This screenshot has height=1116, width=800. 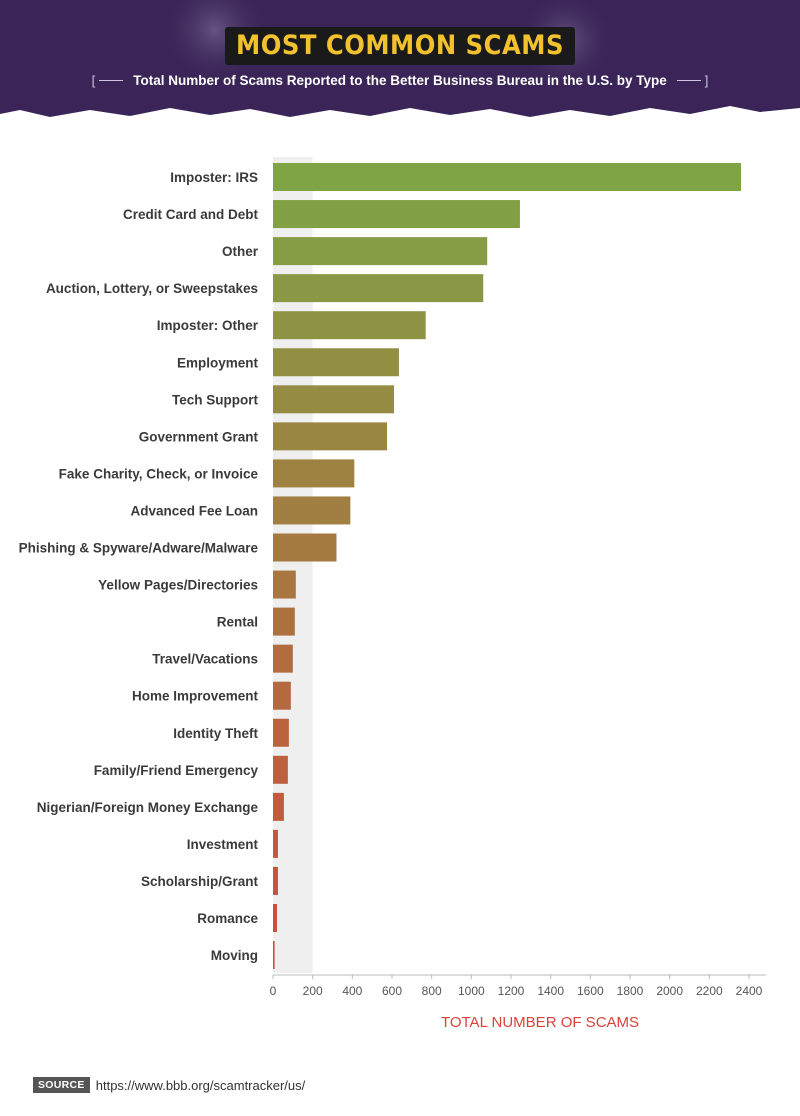 What do you see at coordinates (152, 288) in the screenshot?
I see `category-label: Auction, Lottery, or Sweepstakes` at bounding box center [152, 288].